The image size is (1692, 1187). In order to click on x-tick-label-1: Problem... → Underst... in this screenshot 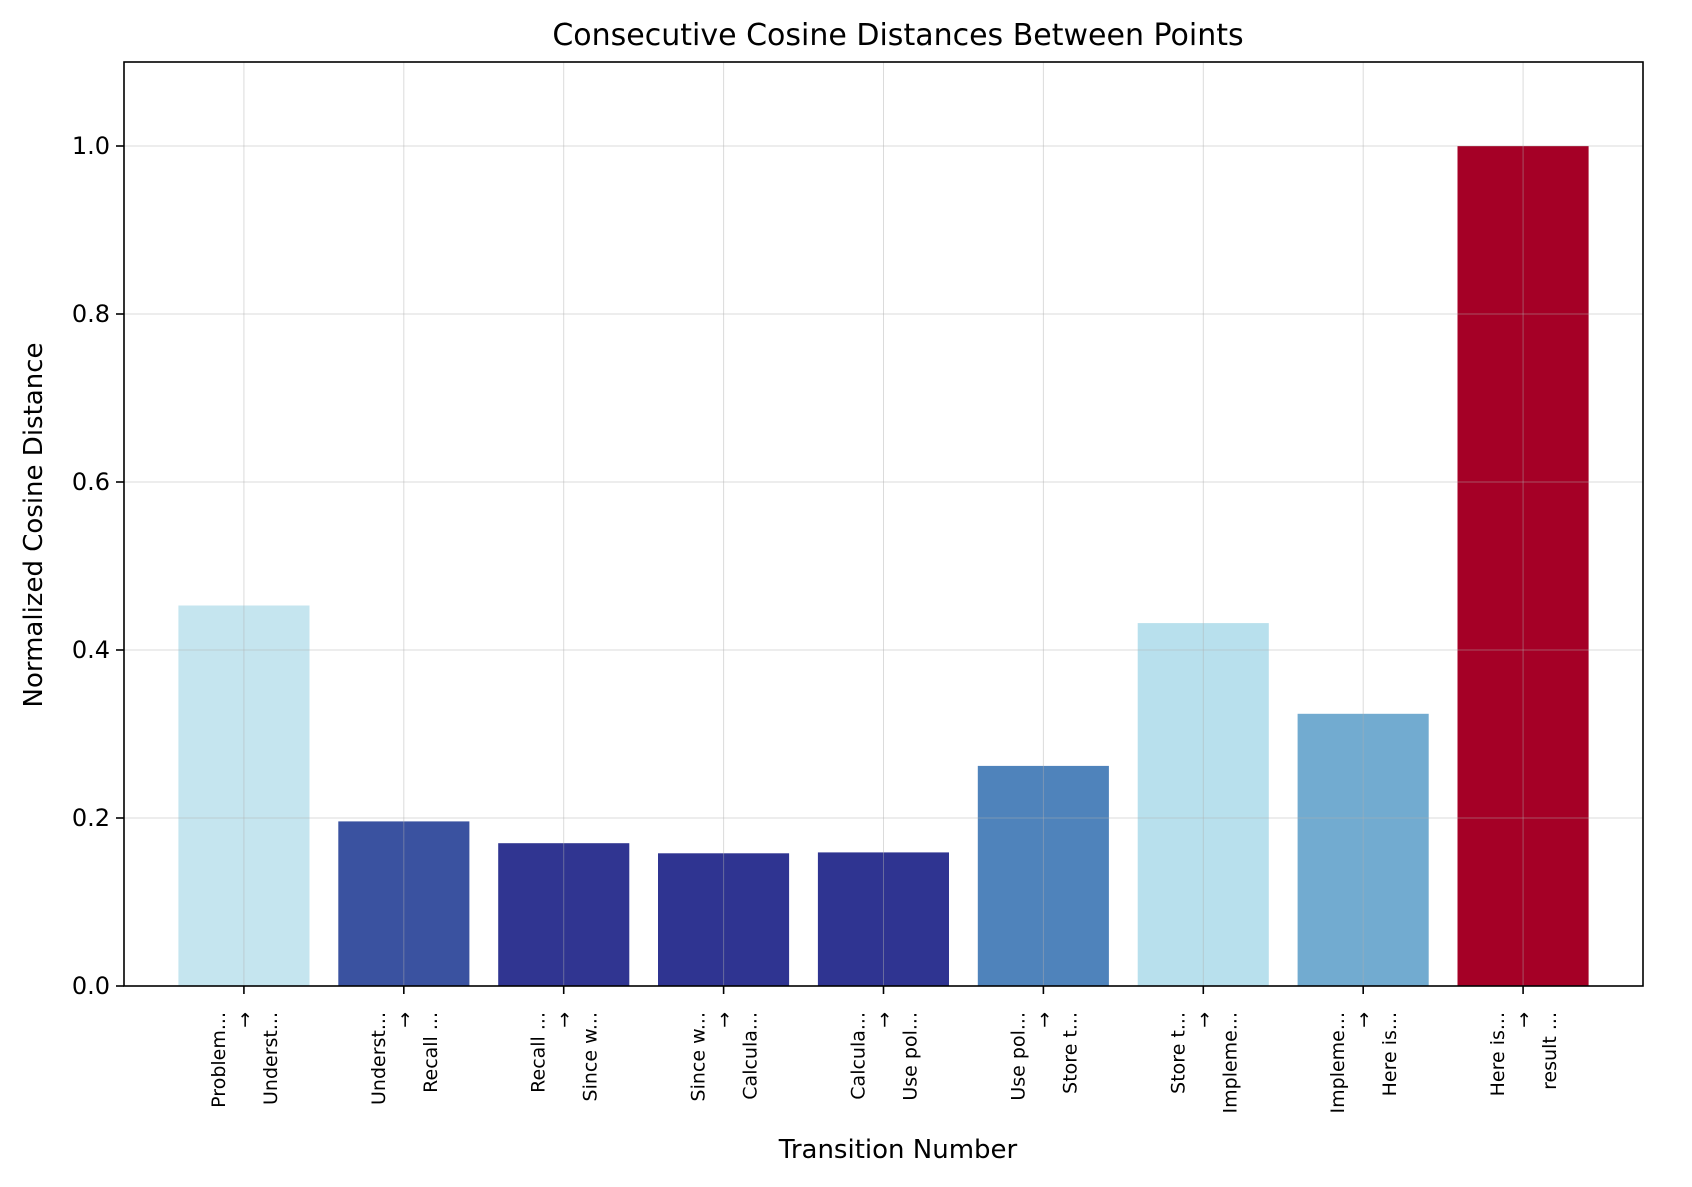, I will do `click(245, 1060)`.